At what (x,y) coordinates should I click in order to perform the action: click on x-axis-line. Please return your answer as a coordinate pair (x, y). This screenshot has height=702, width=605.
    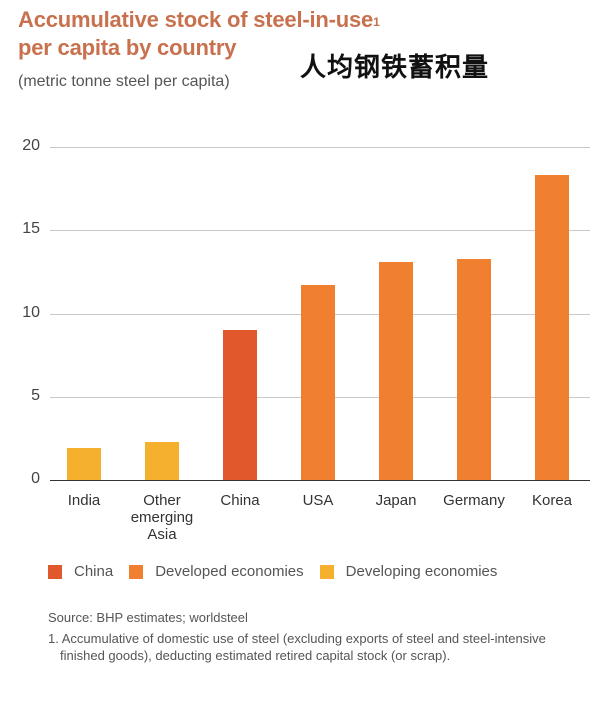
    Looking at the image, I should click on (320, 480).